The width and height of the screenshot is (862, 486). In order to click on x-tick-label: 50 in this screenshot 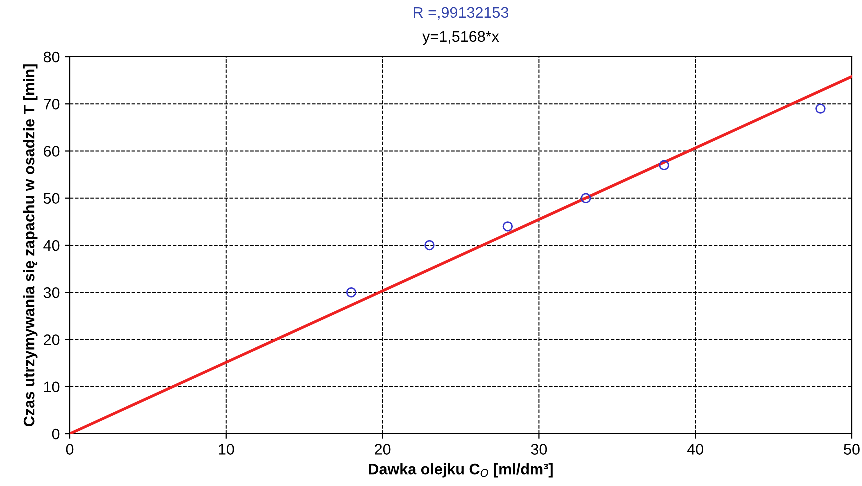, I will do `click(852, 449)`.